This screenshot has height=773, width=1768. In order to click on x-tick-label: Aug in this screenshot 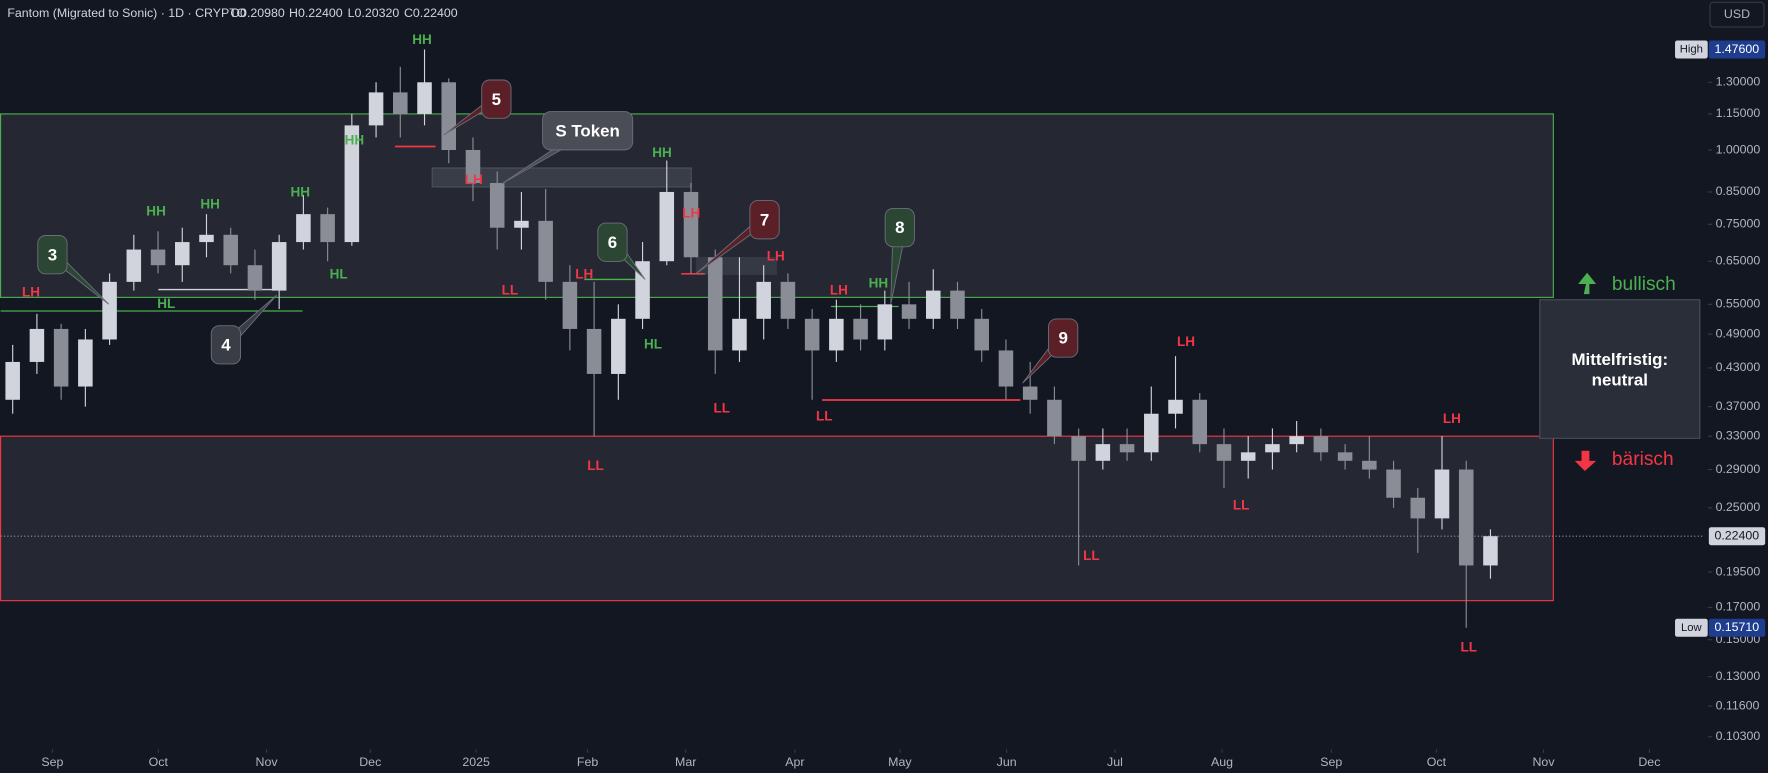, I will do `click(1222, 762)`.